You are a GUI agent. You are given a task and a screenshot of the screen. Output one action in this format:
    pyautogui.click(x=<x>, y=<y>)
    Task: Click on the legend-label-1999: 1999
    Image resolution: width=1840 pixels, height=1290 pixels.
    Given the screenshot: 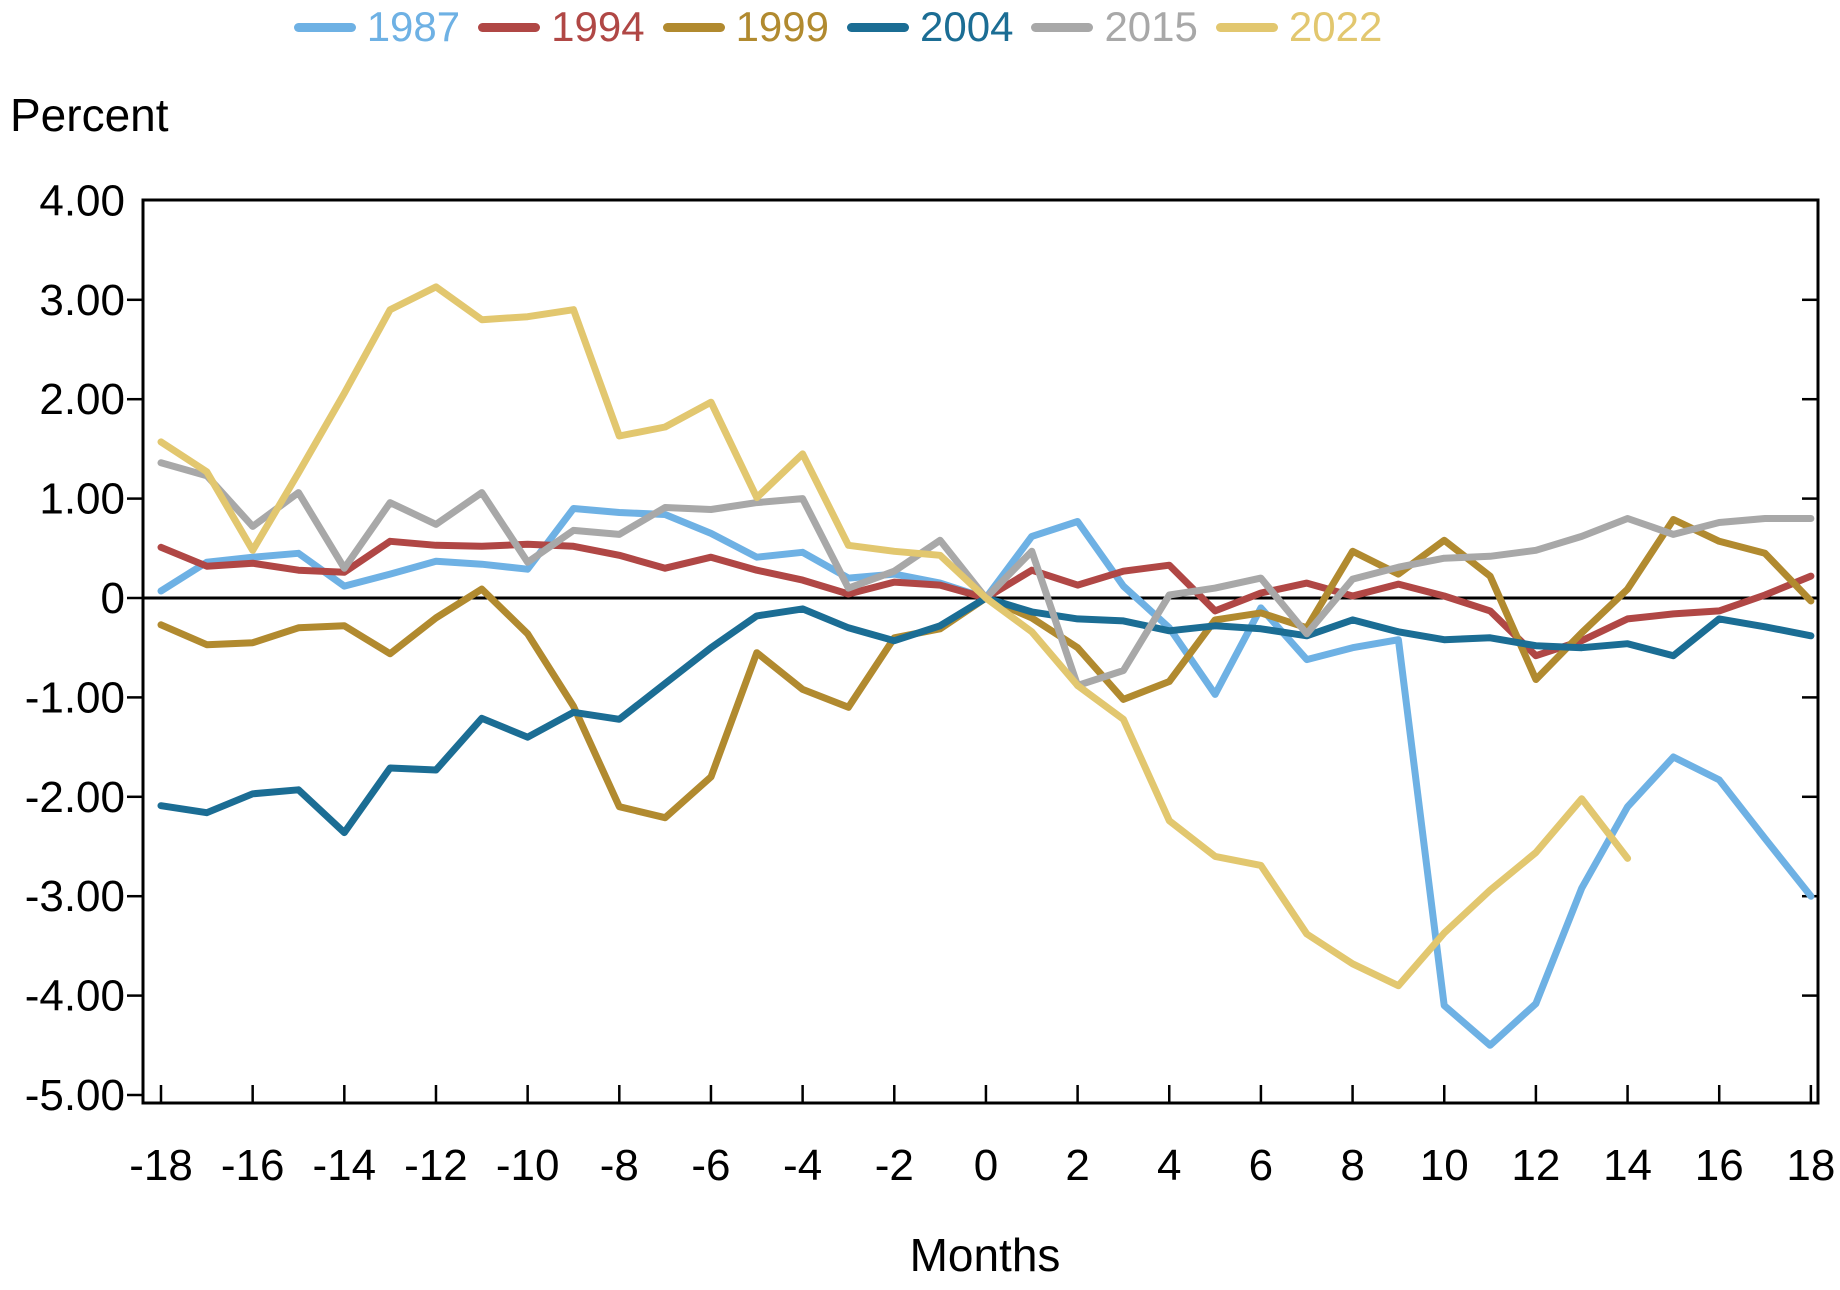 What is the action you would take?
    pyautogui.click(x=782, y=26)
    